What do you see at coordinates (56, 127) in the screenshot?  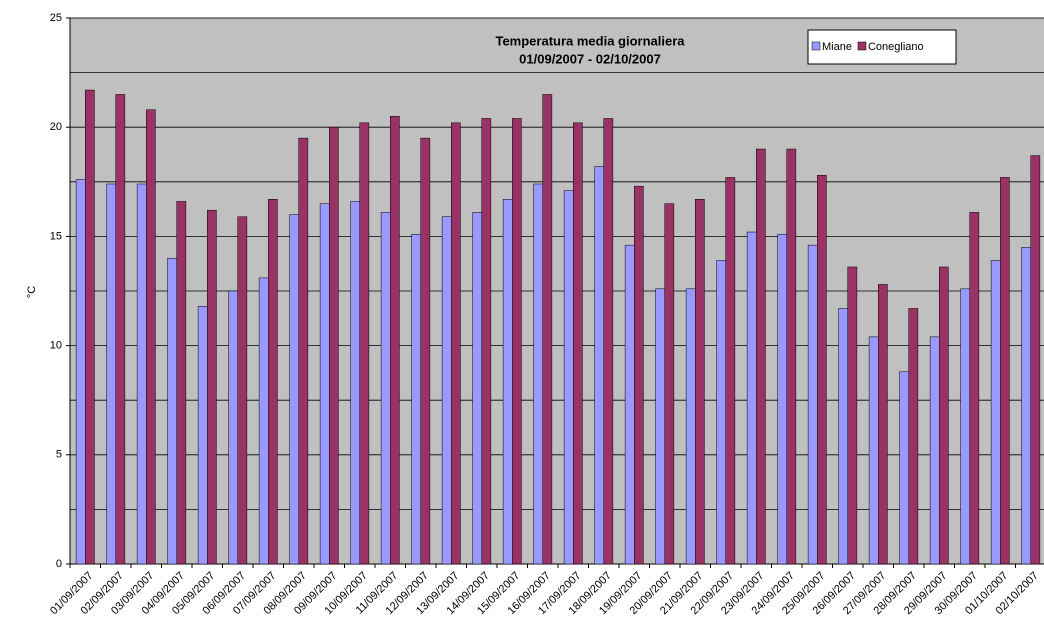 I see `y-tick-label: 20` at bounding box center [56, 127].